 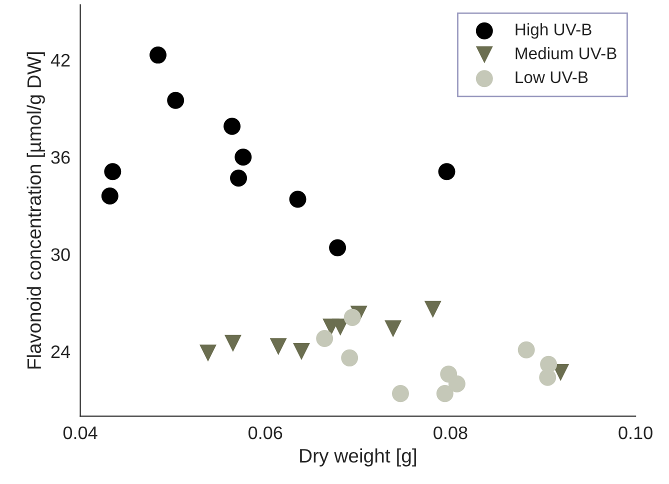 What do you see at coordinates (60, 60) in the screenshot?
I see `y-tick-label: 42` at bounding box center [60, 60].